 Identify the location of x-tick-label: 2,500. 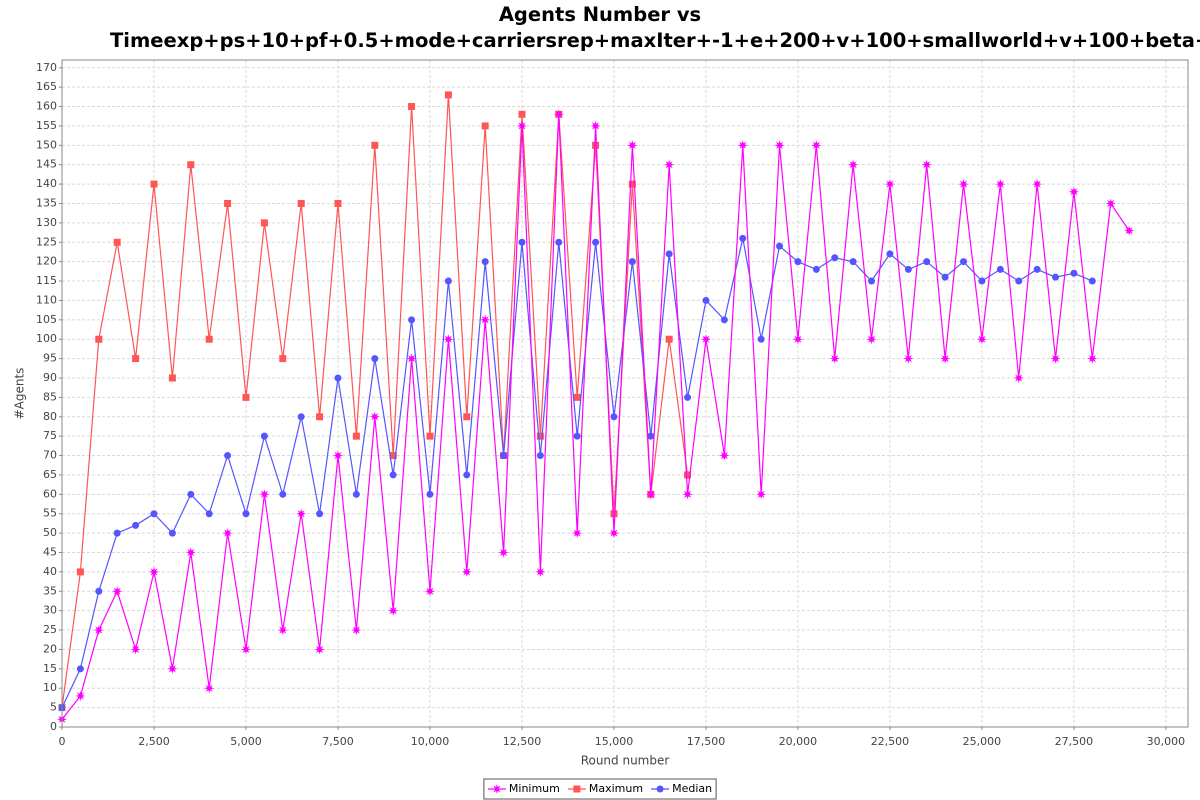
(154, 741).